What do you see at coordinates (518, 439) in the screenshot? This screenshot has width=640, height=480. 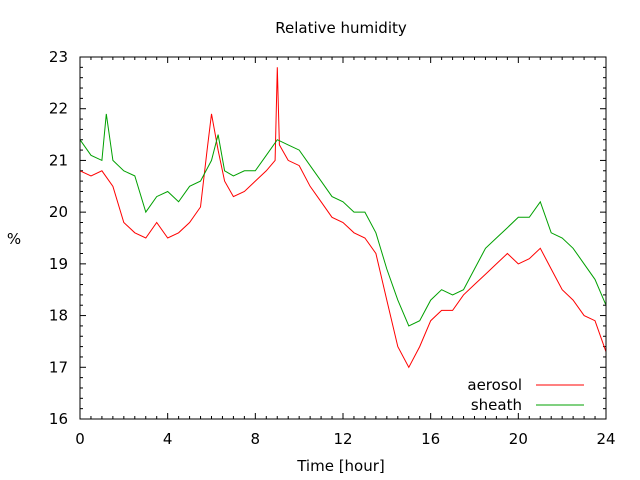 I see `x-tick-label: 20` at bounding box center [518, 439].